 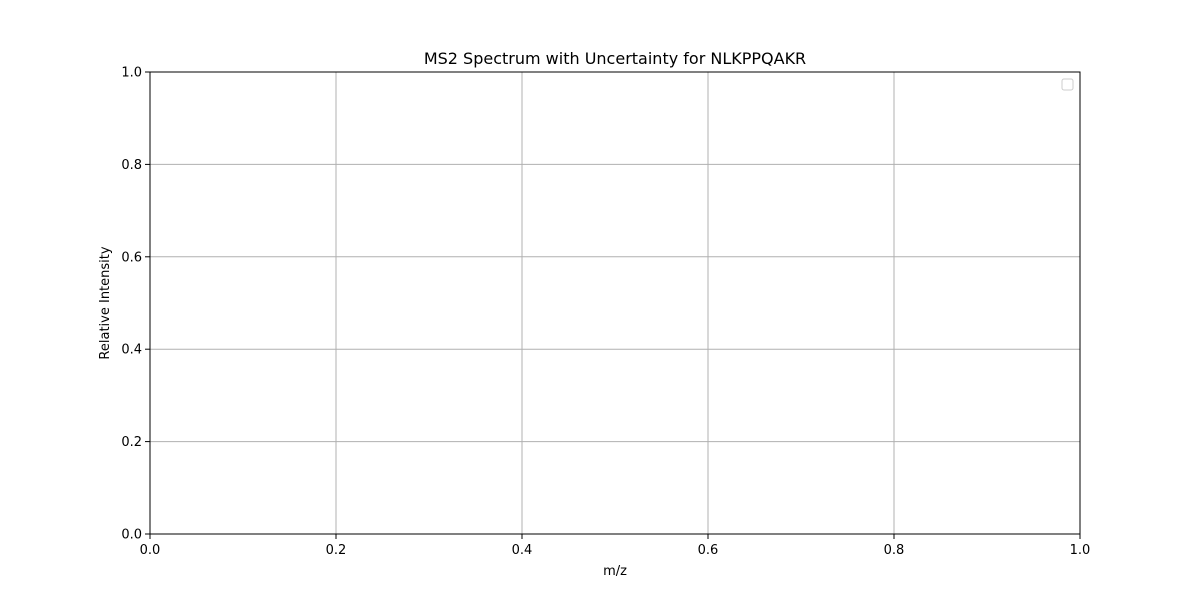 I want to click on y-tick-label: 0.4, so click(x=131, y=350).